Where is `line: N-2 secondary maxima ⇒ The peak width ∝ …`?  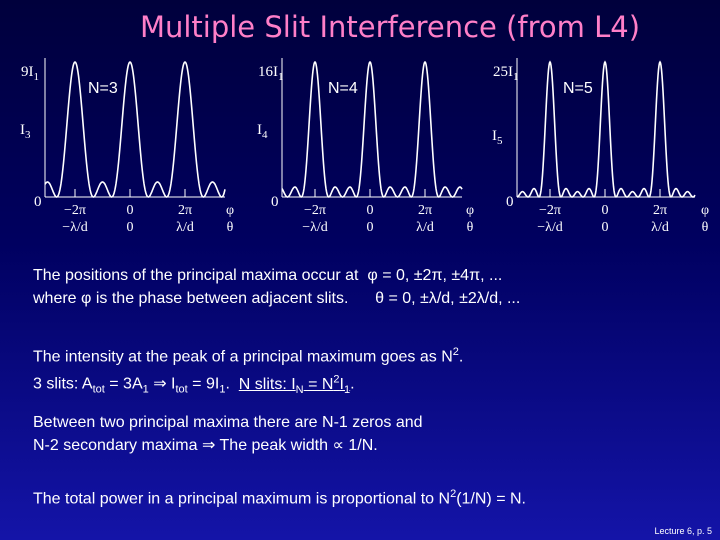 line: N-2 secondary maxima ⇒ The peak width ∝ … is located at coordinates (228, 445).